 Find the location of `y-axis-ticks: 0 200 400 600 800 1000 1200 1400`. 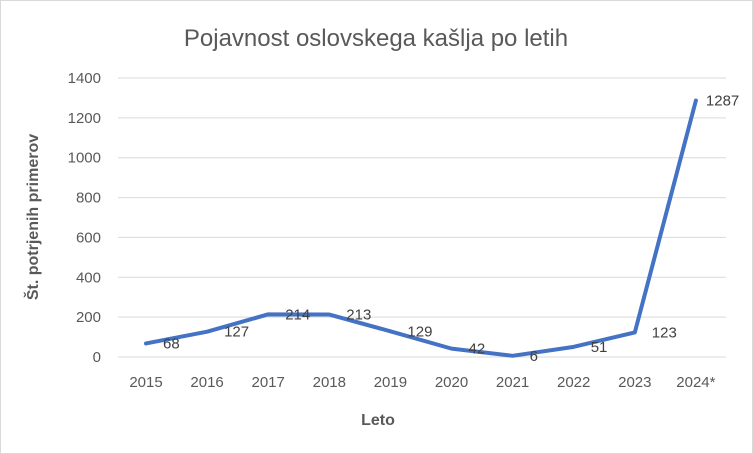

y-axis-ticks: 0 200 400 600 800 1000 1200 1400 is located at coordinates (84, 218).